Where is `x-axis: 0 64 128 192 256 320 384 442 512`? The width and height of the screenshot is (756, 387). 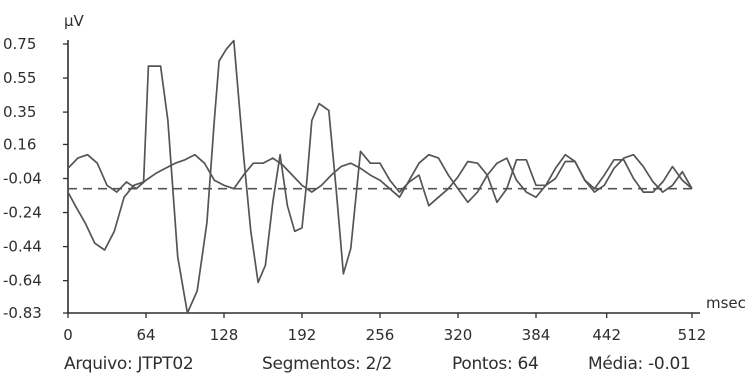
x-axis: 0 64 128 192 256 320 384 442 512 is located at coordinates (385, 328).